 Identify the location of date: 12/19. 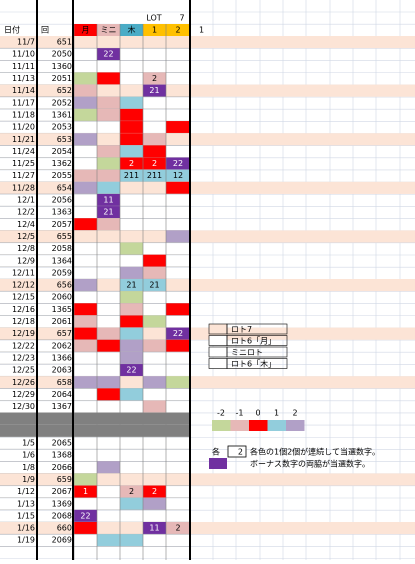
(23, 333).